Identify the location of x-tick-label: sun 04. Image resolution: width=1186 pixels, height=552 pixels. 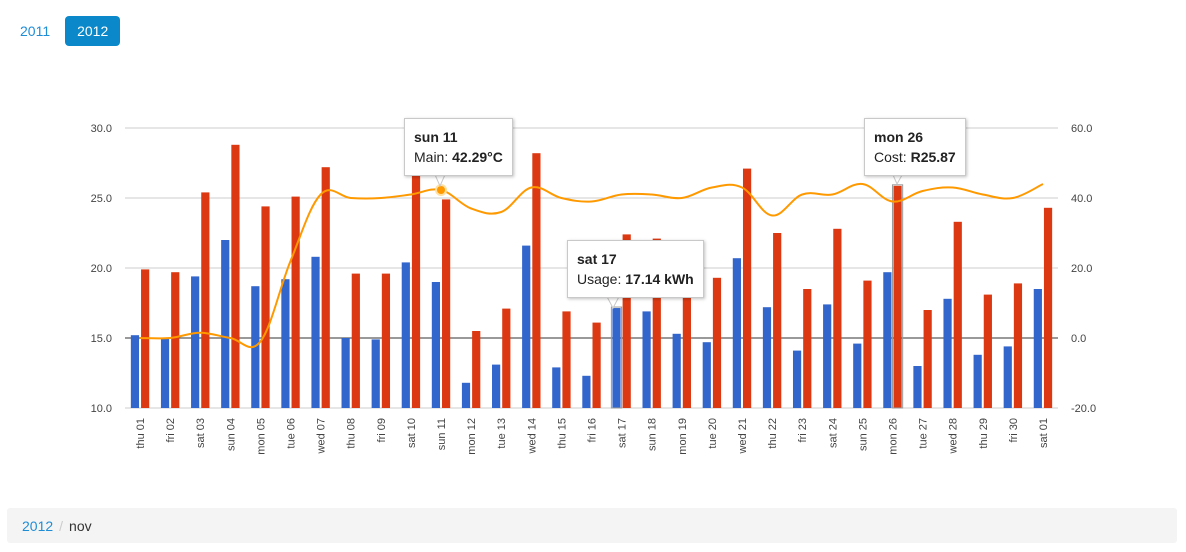
(231, 434).